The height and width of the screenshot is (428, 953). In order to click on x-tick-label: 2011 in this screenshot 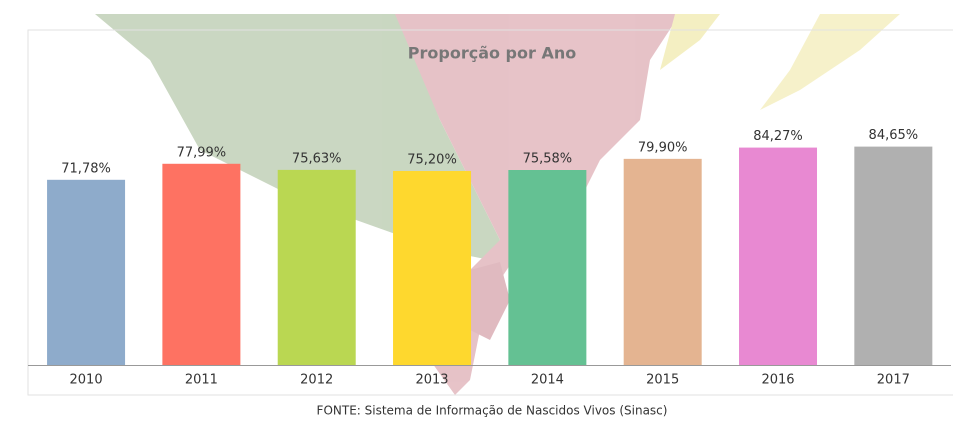, I will do `click(201, 380)`.